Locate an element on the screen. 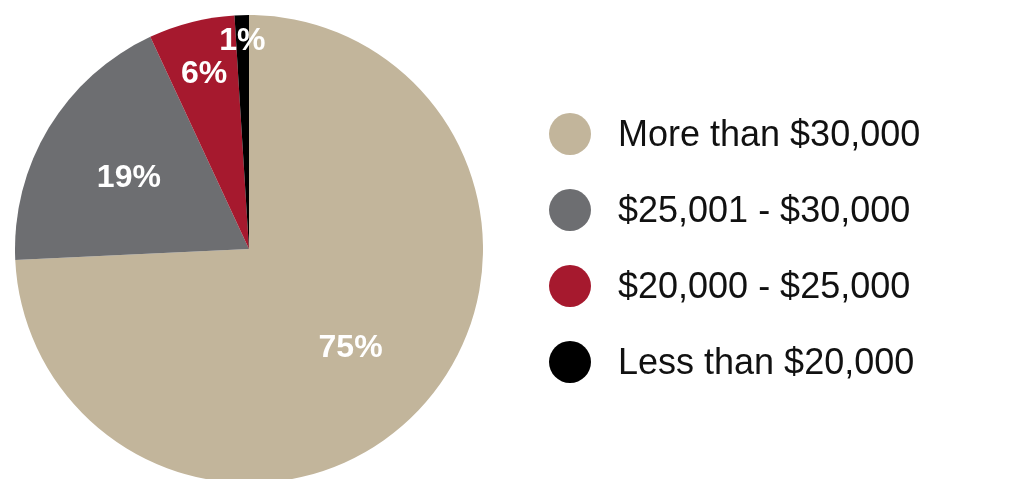 The image size is (1024, 487). legend-label: More than $30,000 is located at coordinates (769, 133).